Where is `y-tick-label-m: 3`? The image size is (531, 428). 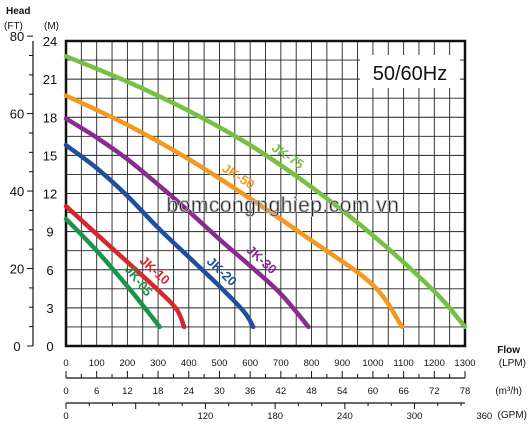 y-tick-label-m: 3 is located at coordinates (49, 308).